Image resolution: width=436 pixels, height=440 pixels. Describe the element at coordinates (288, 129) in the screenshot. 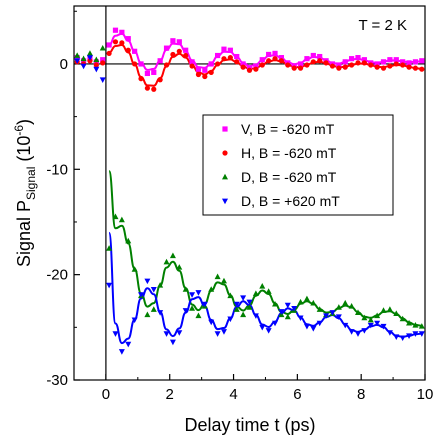

I see `legend-label: V, B = -620 mT` at that location.